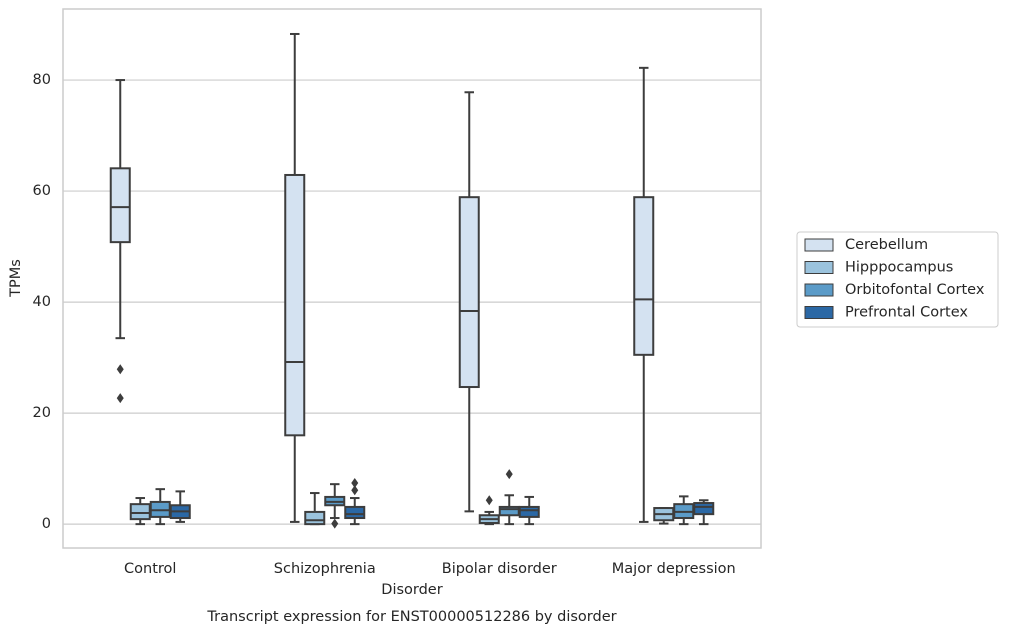  I want to click on y-tick-label: 60, so click(42, 191).